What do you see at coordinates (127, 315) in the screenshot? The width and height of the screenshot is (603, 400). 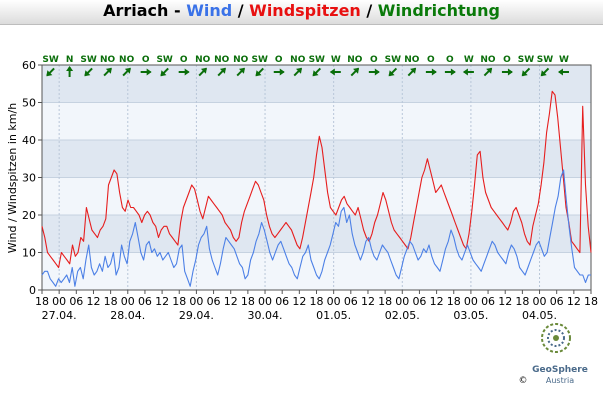 I see `date-label: 28.04.` at bounding box center [127, 315].